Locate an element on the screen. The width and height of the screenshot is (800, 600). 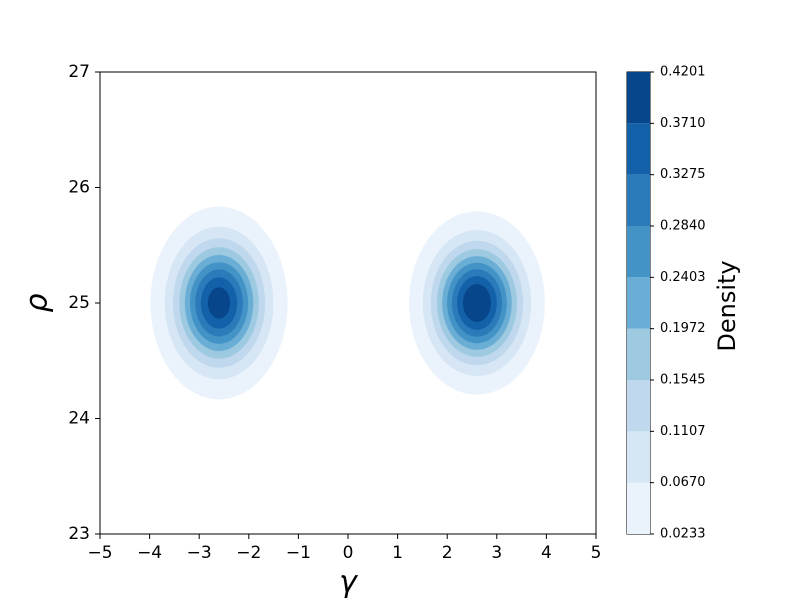
colorbar-tick-label: 0.0670 is located at coordinates (683, 482).